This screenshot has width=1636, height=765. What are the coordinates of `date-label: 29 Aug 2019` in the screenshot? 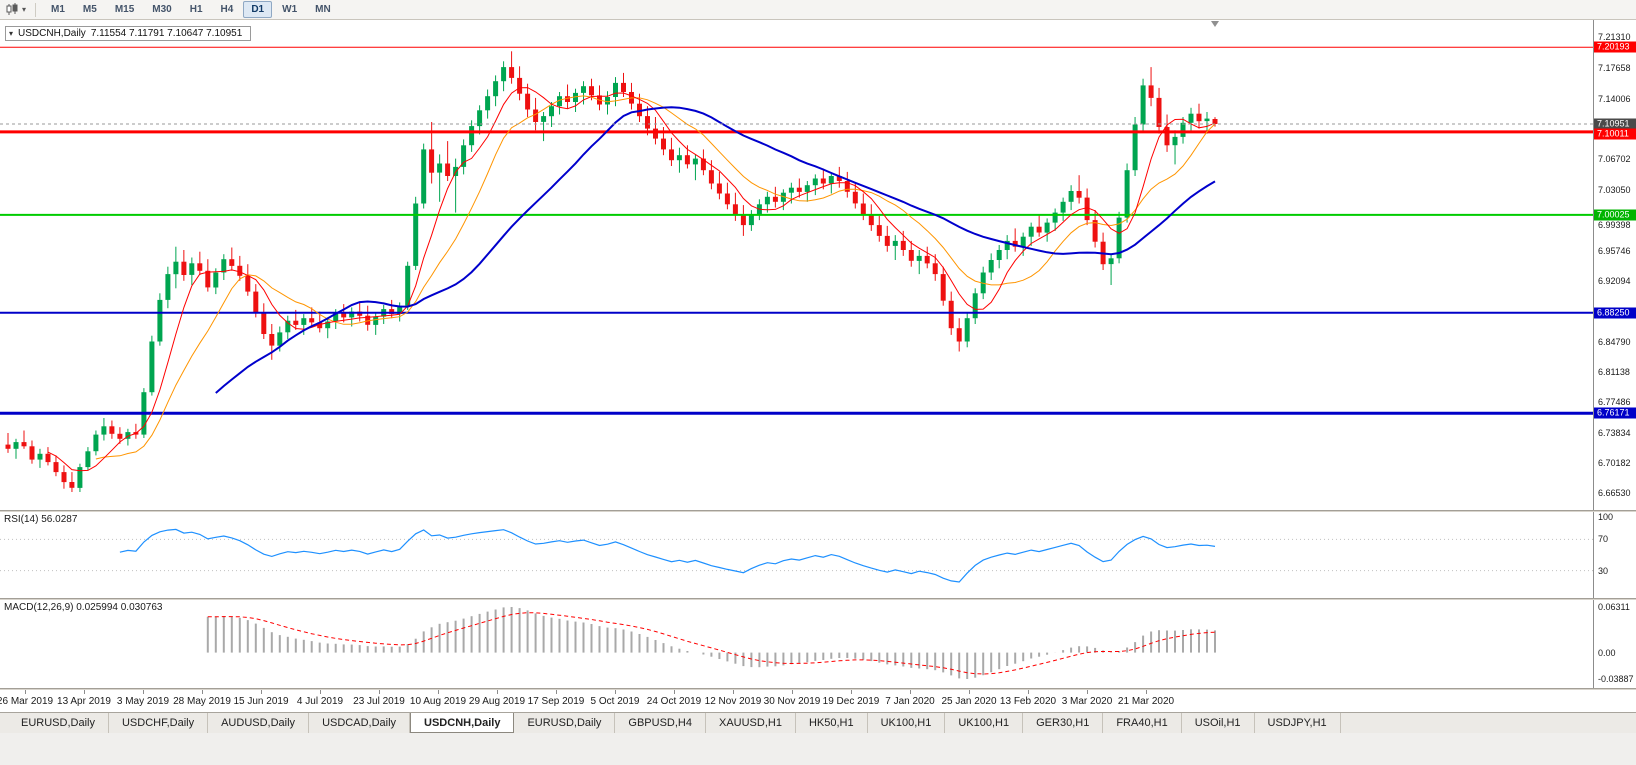 It's located at (497, 701).